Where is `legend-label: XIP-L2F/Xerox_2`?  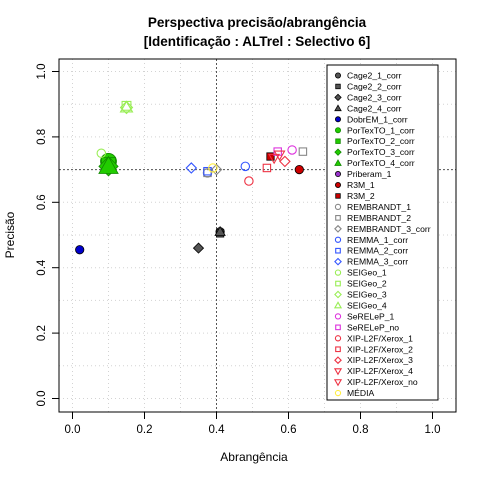 legend-label: XIP-L2F/Xerox_2 is located at coordinates (380, 349).